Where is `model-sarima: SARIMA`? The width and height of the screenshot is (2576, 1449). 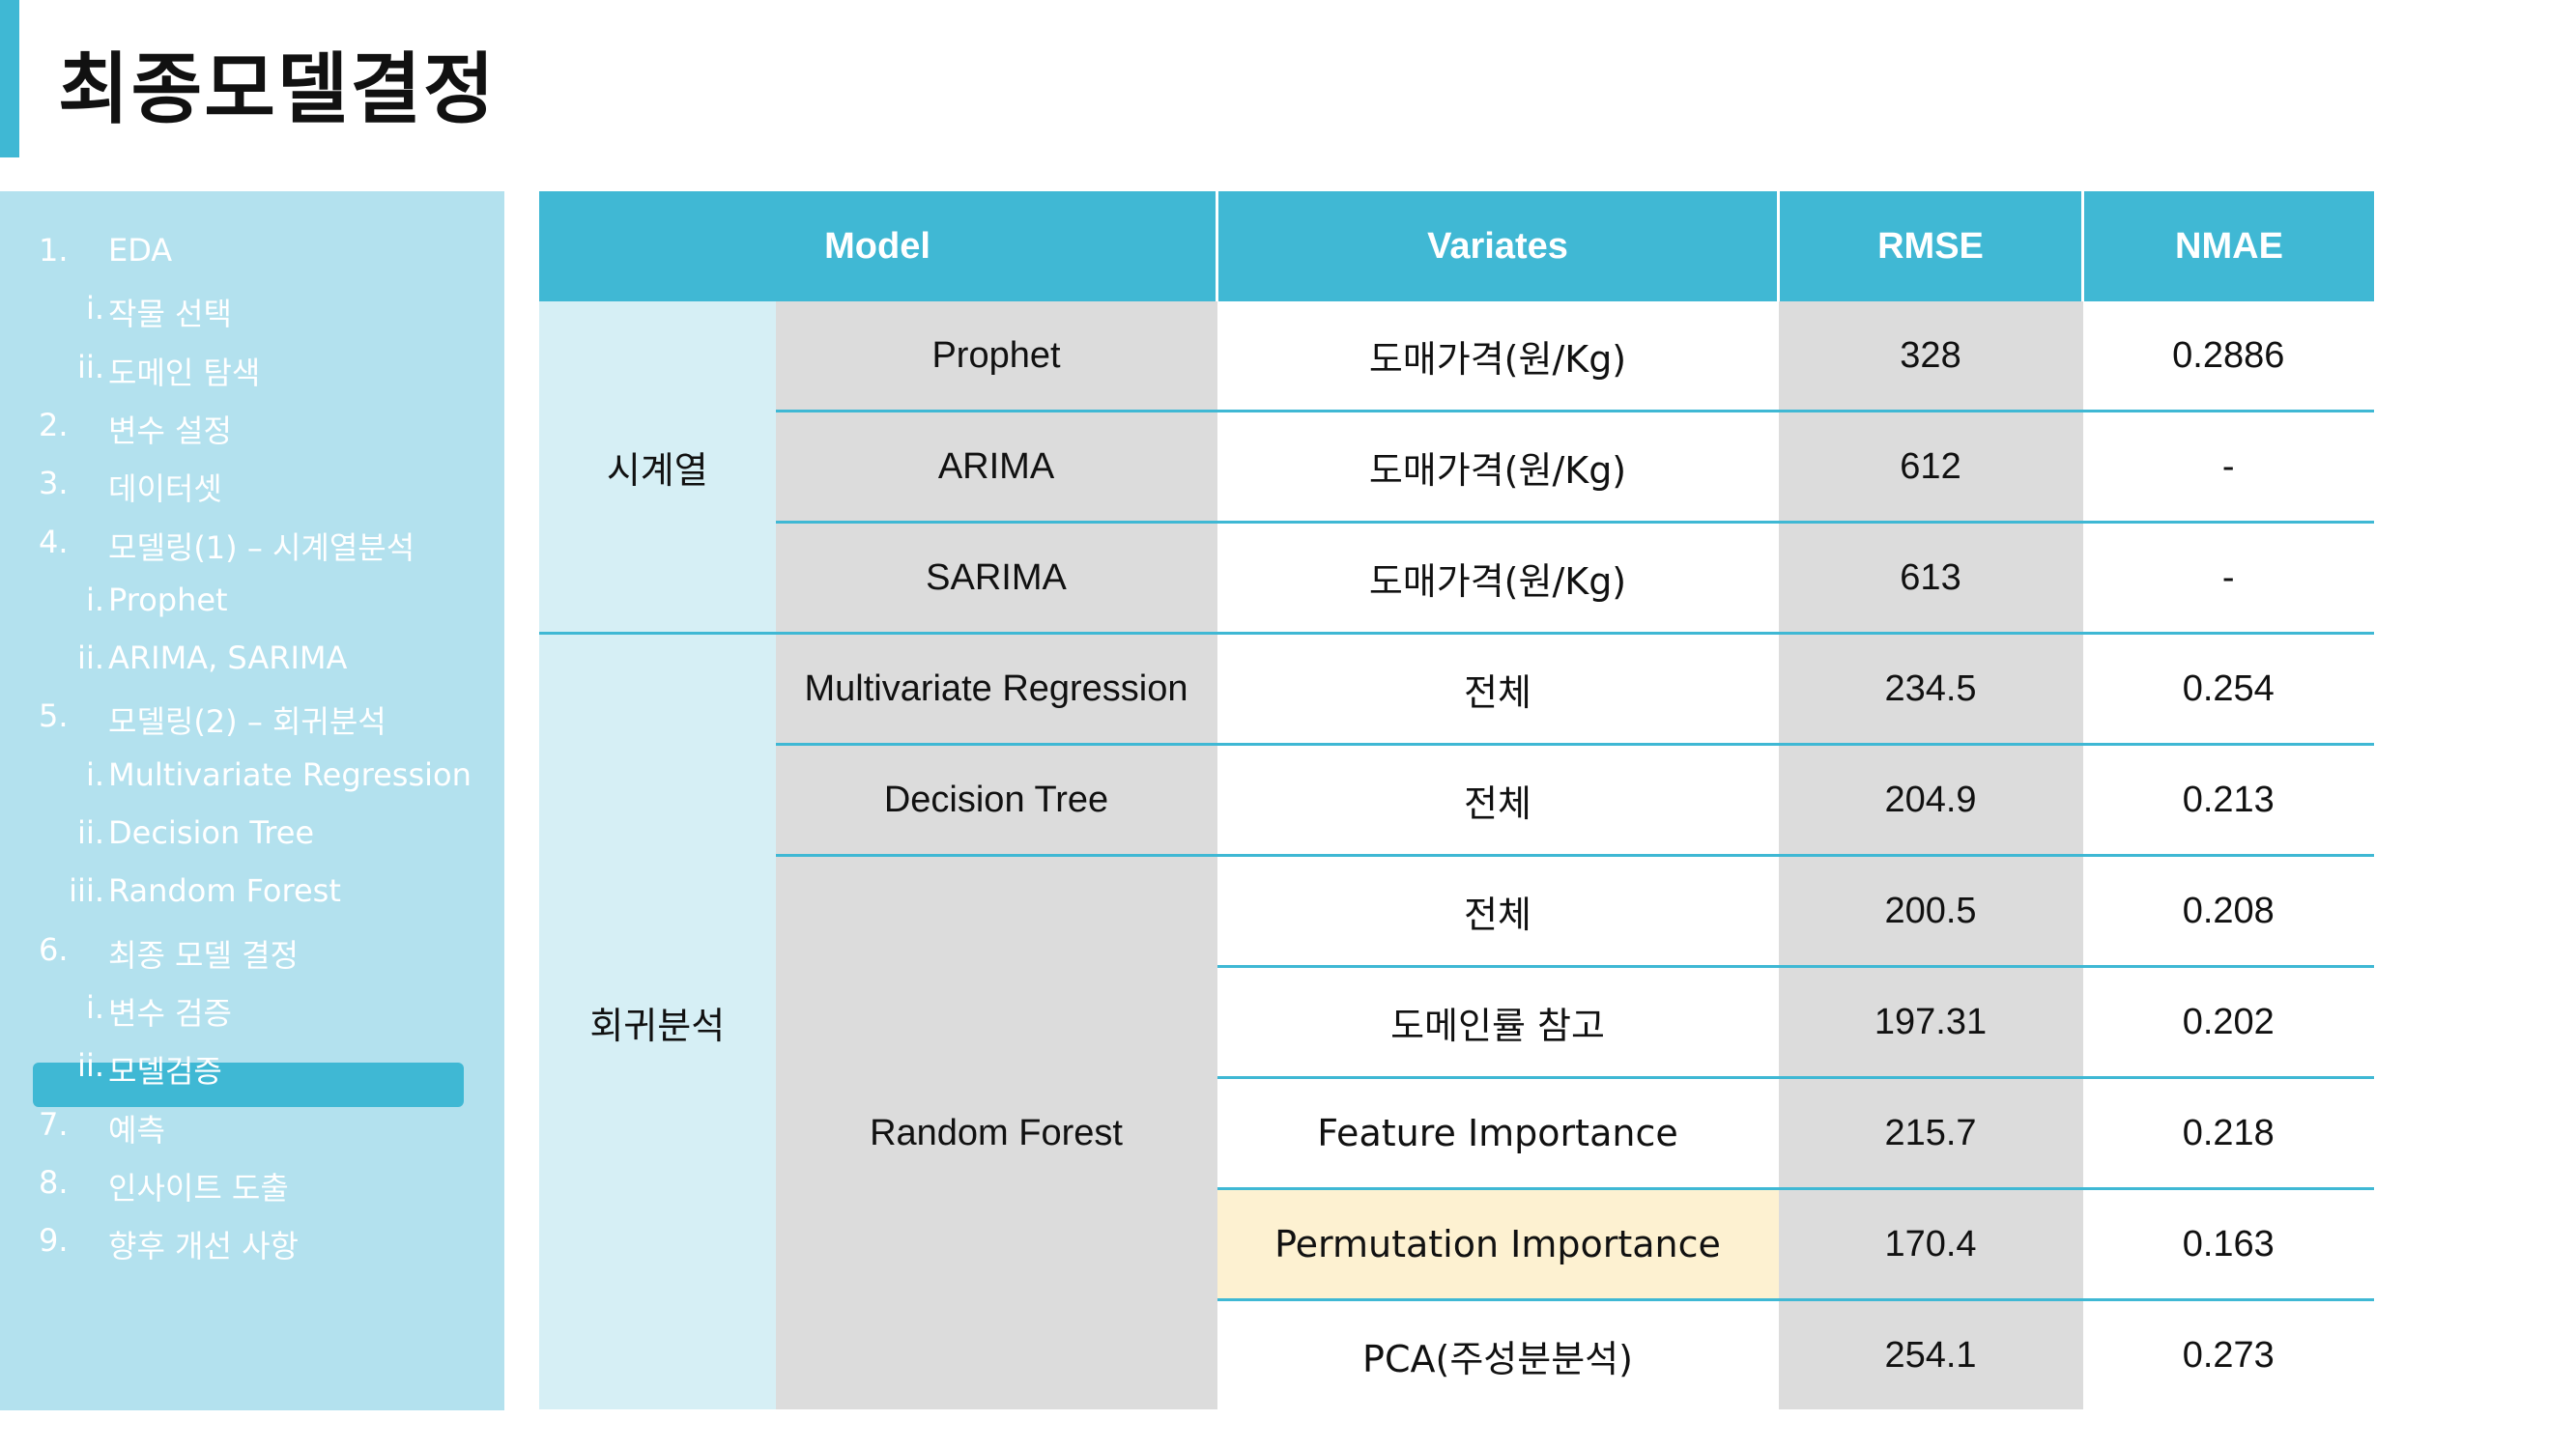 model-sarima: SARIMA is located at coordinates (996, 578).